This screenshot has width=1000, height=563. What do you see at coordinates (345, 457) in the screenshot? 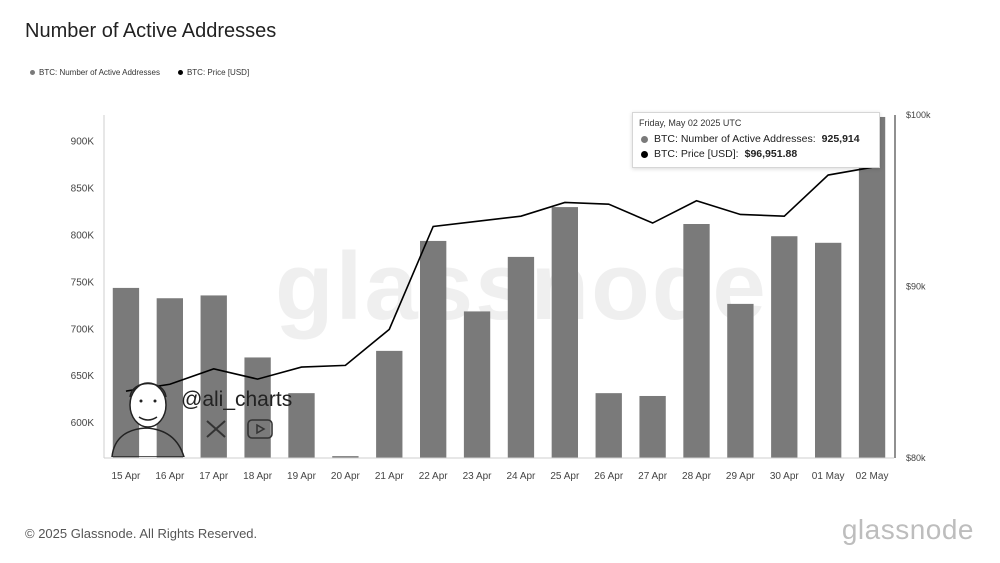
I see `bar-20-apr` at bounding box center [345, 457].